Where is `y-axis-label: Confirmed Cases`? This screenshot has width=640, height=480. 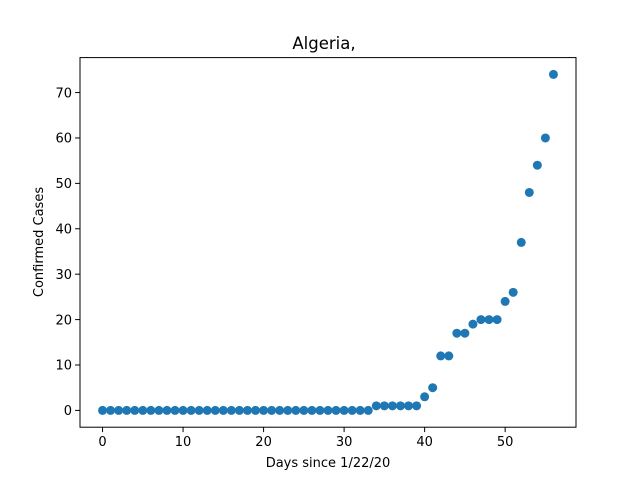
y-axis-label: Confirmed Cases is located at coordinates (39, 242).